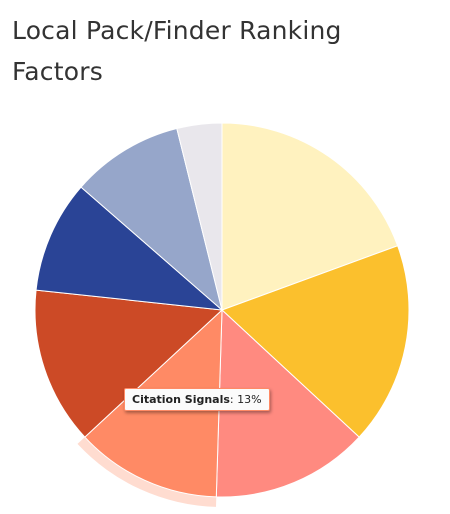 The height and width of the screenshot is (514, 450). Describe the element at coordinates (177, 51) in the screenshot. I see `chart-title: Local Pack/Finder Ranking Factors` at that location.